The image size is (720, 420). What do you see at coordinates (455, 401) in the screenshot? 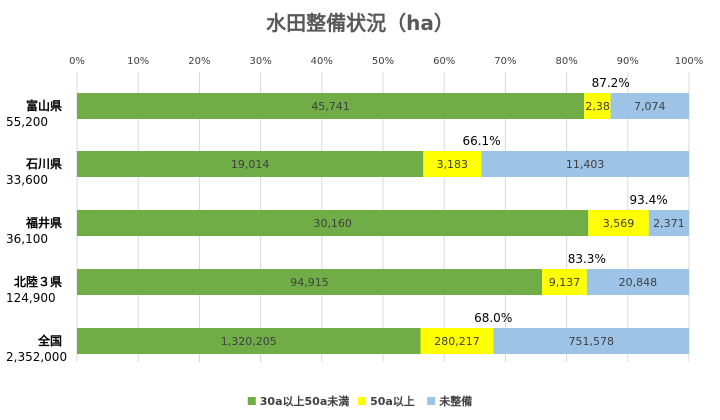
I see `legend-label: 未整備` at bounding box center [455, 401].